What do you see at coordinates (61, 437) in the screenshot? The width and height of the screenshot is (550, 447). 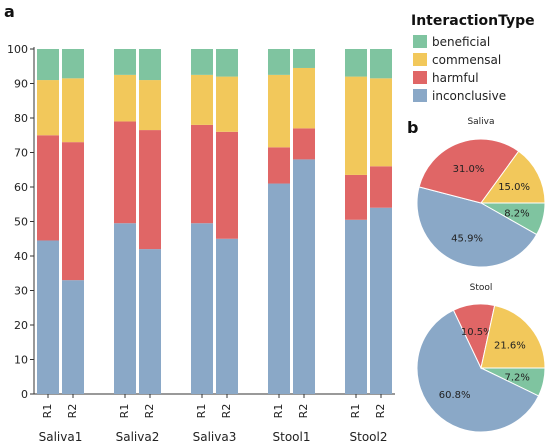 I see `group-label: Saliva1` at bounding box center [61, 437].